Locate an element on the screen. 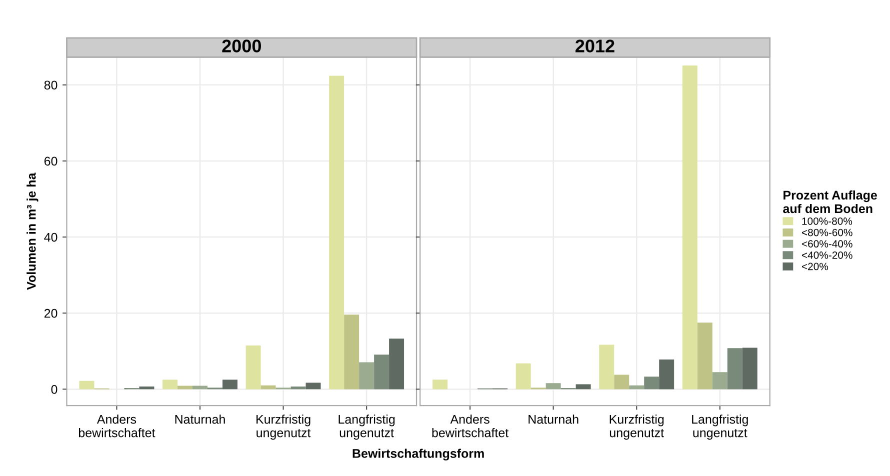 Image resolution: width=890 pixels, height=476 pixels. legend-label: <40%-20% is located at coordinates (827, 255).